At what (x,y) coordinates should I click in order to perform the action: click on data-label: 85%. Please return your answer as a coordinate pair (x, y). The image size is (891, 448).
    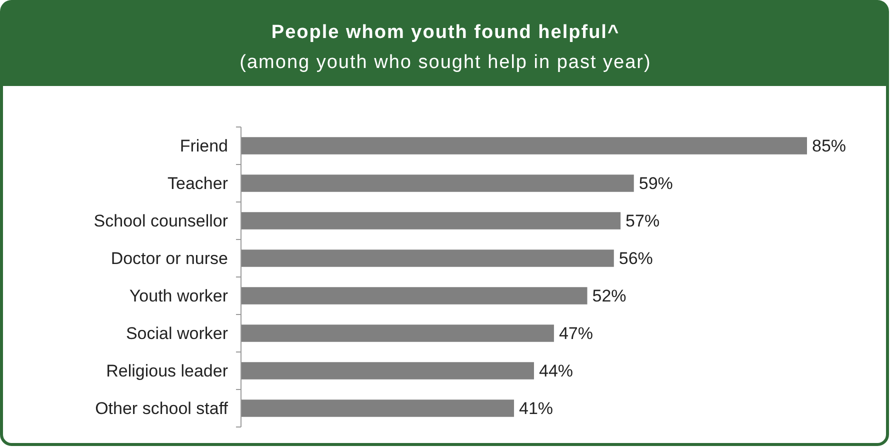
    Looking at the image, I should click on (829, 146).